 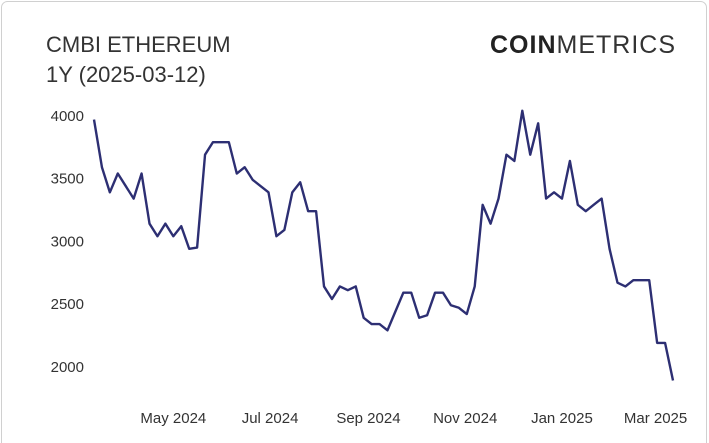 I want to click on y-tick-label: 4000, so click(x=67, y=116).